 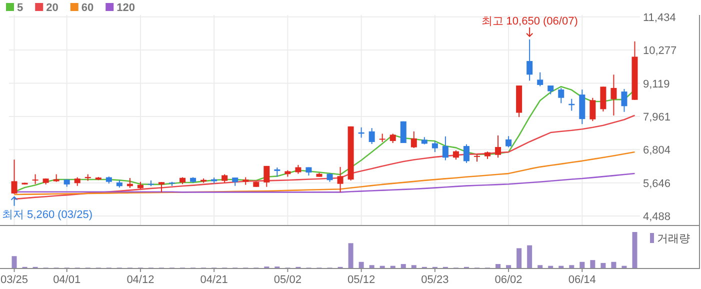 I want to click on y-tick-label: 7,961, so click(x=657, y=117).